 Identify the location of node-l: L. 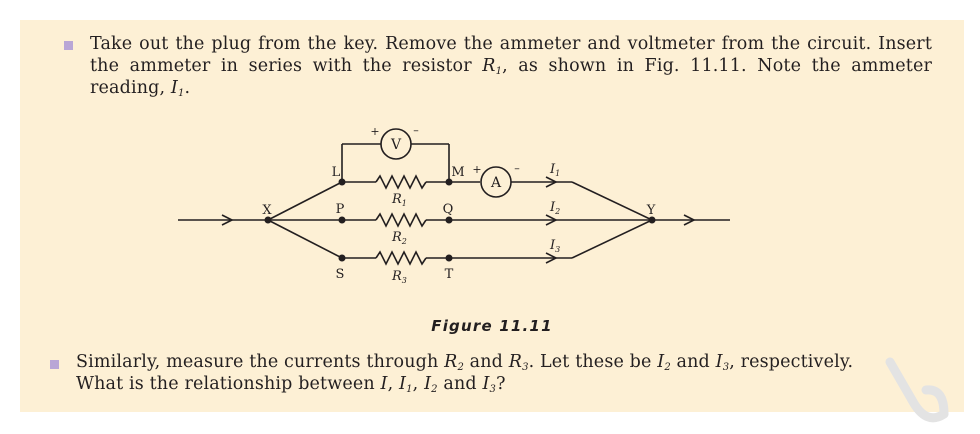
(336, 172).